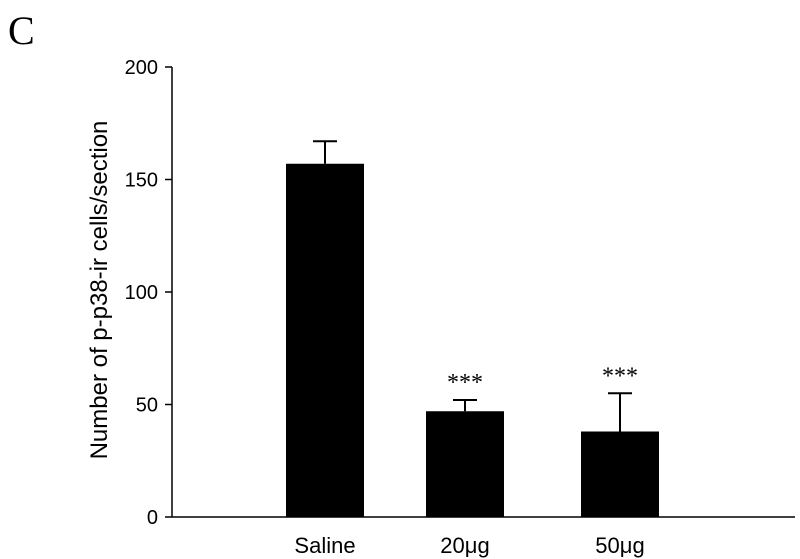  What do you see at coordinates (152, 518) in the screenshot?
I see `y-tick-label: 0` at bounding box center [152, 518].